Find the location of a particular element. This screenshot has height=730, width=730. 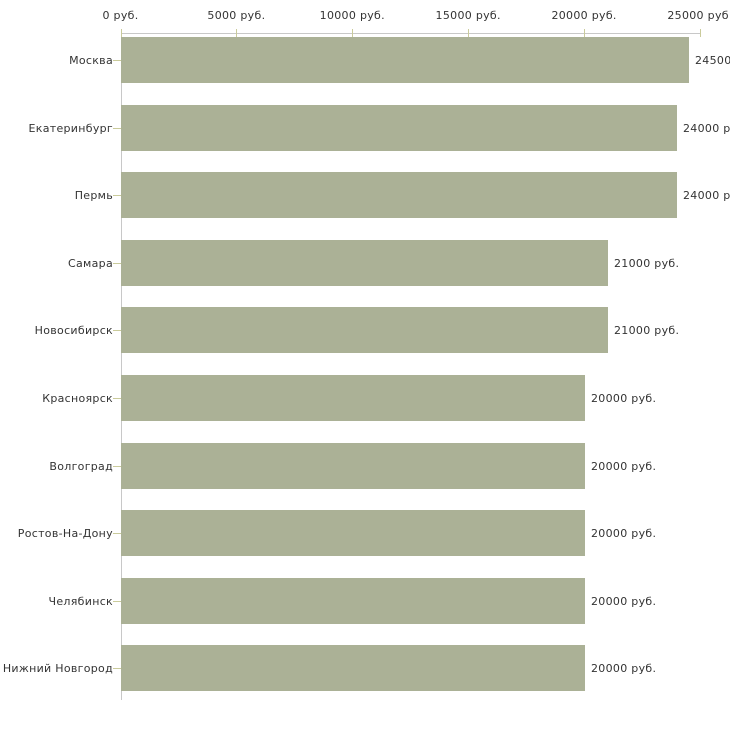

category-label: Екатеринбург is located at coordinates (70, 128).